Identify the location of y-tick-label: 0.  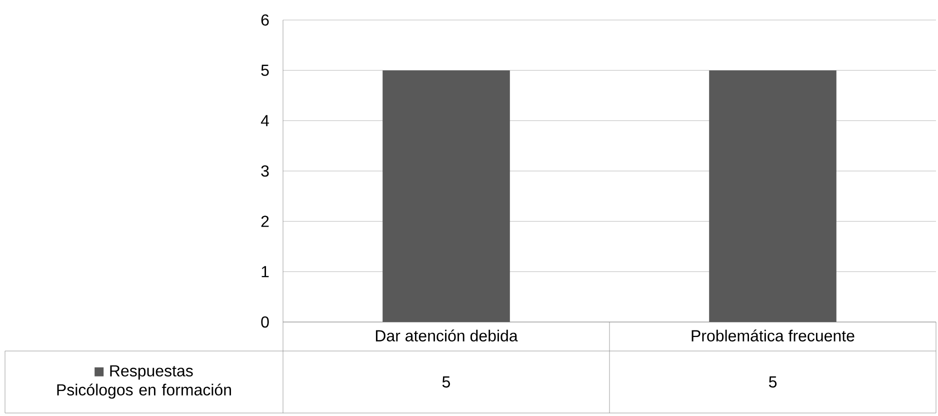
(265, 322).